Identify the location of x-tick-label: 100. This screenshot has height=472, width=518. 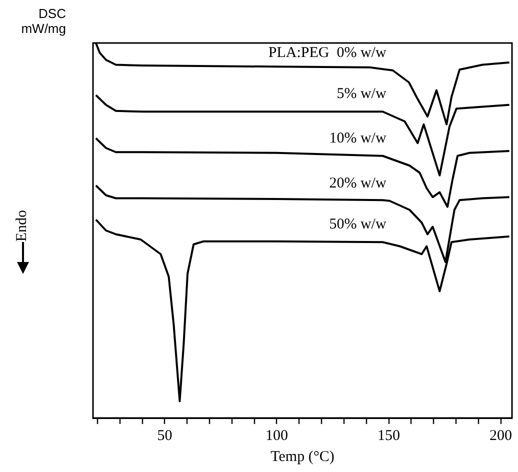
(276, 436).